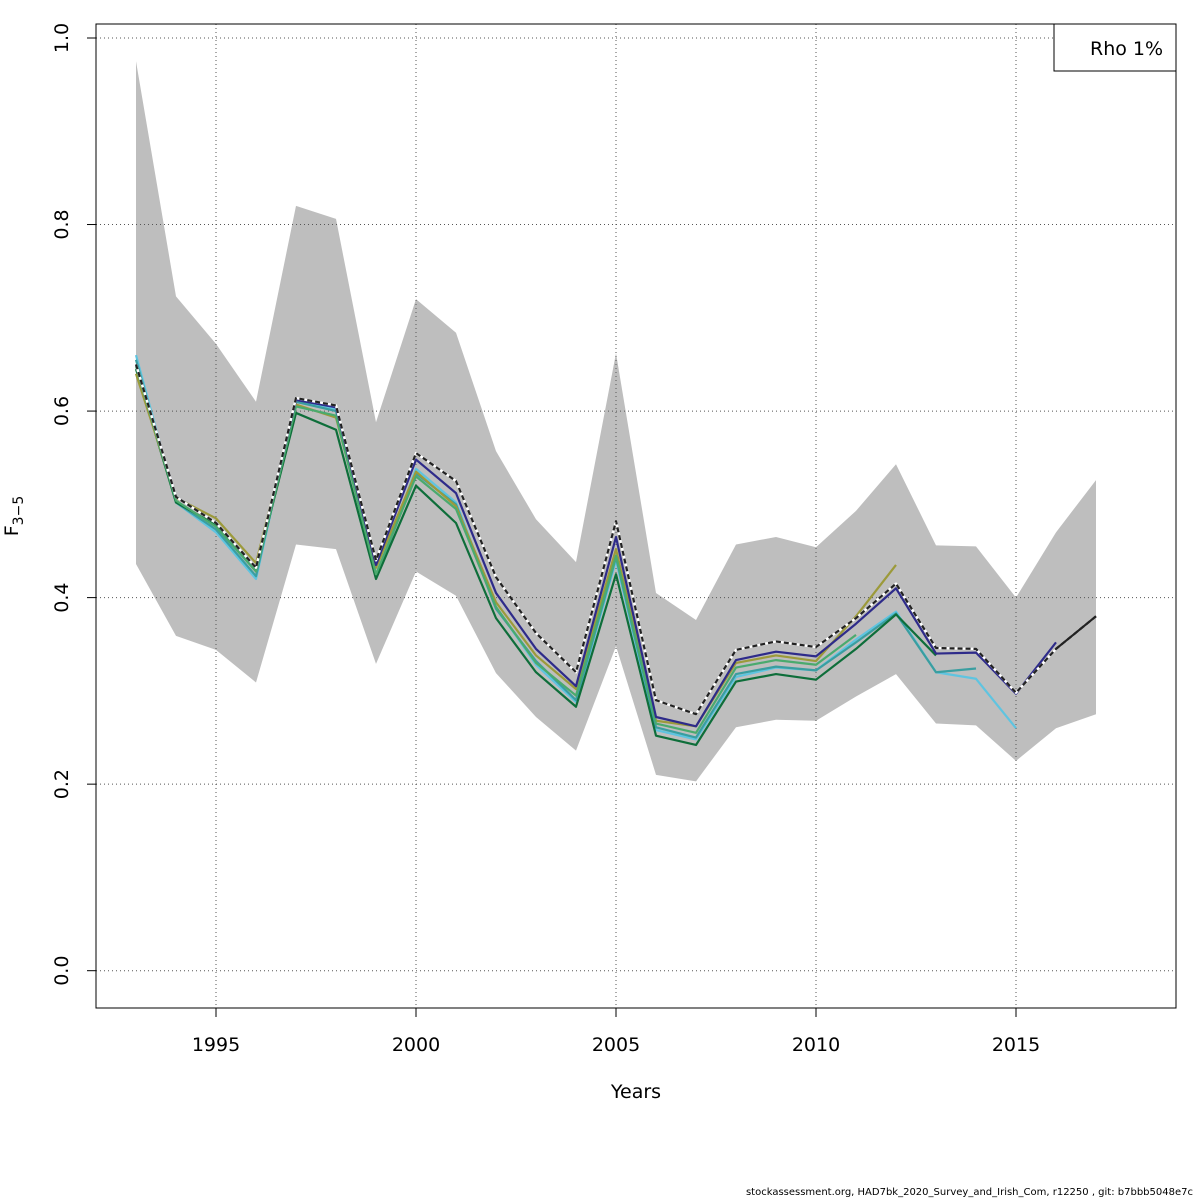 This screenshot has width=1200, height=1200. I want to click on x-axis-label: Years, so click(635, 1092).